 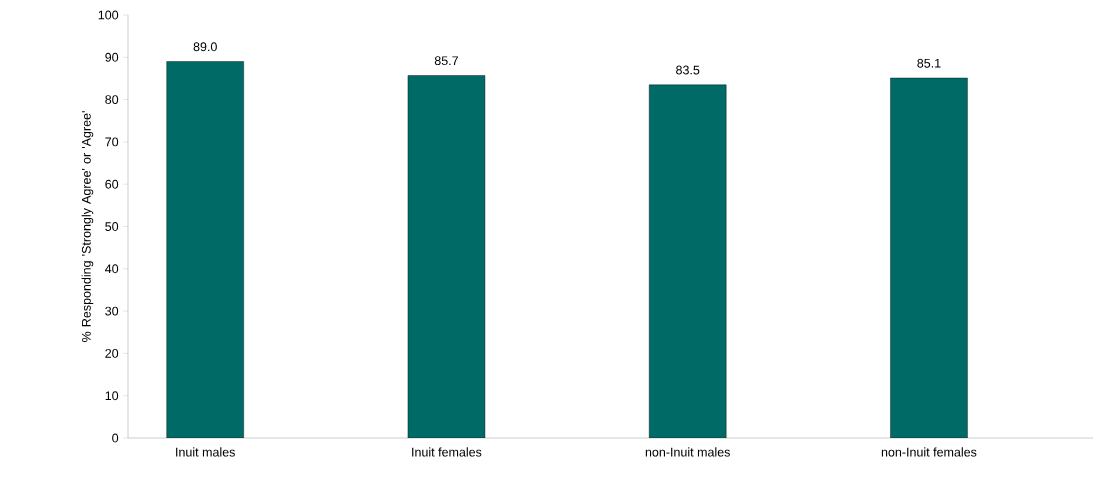 What do you see at coordinates (108, 15) in the screenshot?
I see `y-tick-label: 100` at bounding box center [108, 15].